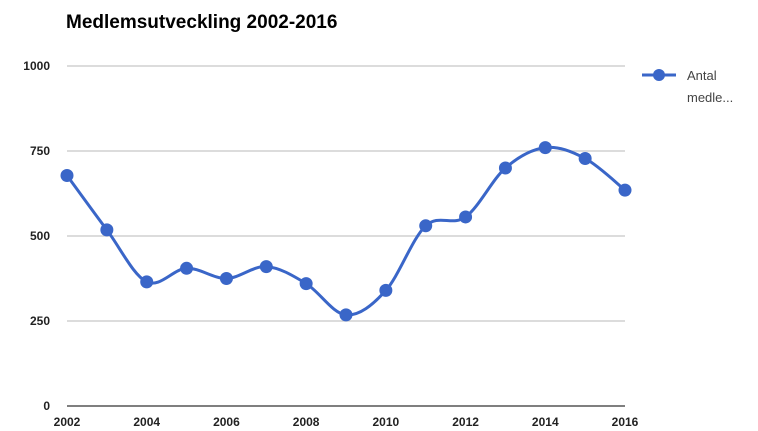  Describe the element at coordinates (226, 422) in the screenshot. I see `x-tick-label-2006: 2006` at that location.